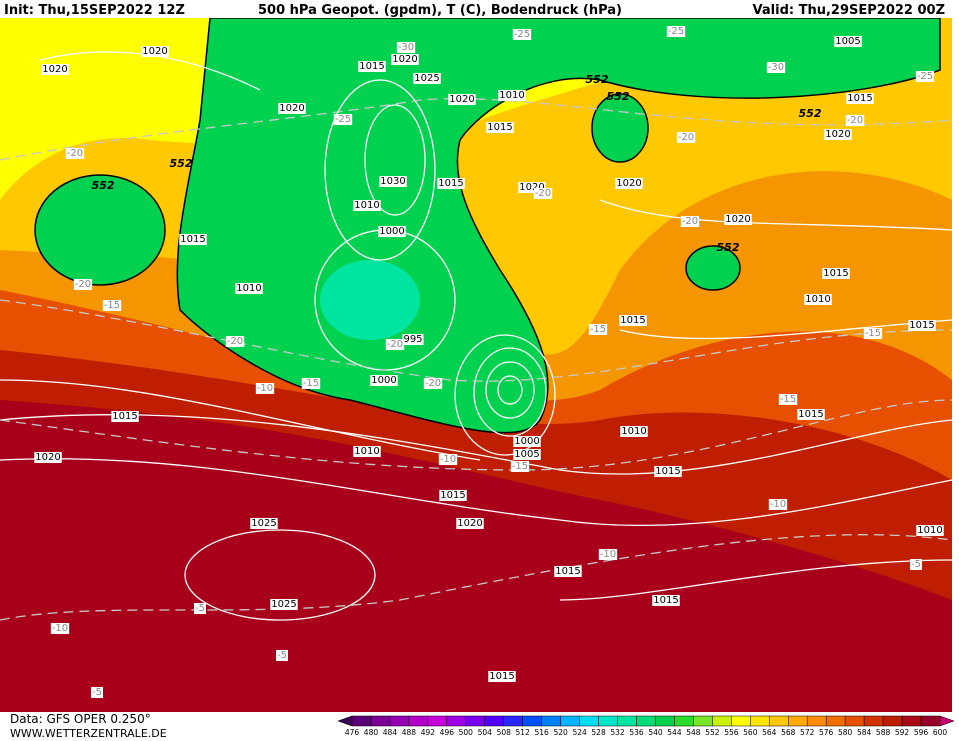 The width and height of the screenshot is (959, 741). Describe the element at coordinates (921, 732) in the screenshot. I see `colorbar-label: 596` at that location.